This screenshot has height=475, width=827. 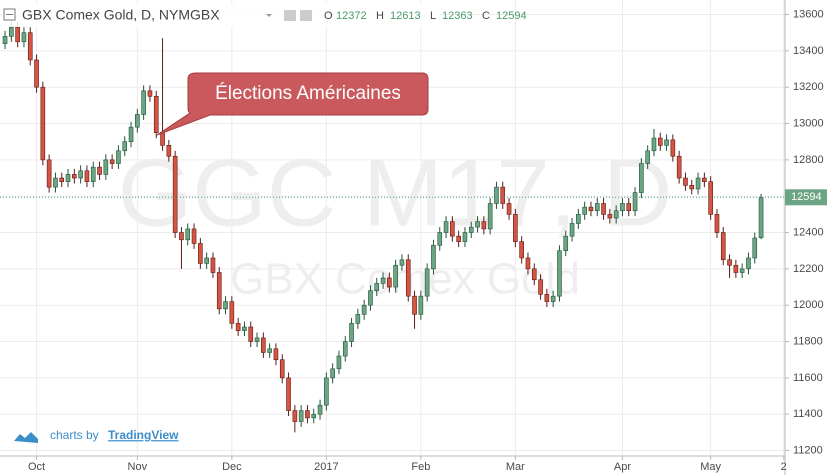 I want to click on branding-prefix: charts by, so click(x=74, y=435).